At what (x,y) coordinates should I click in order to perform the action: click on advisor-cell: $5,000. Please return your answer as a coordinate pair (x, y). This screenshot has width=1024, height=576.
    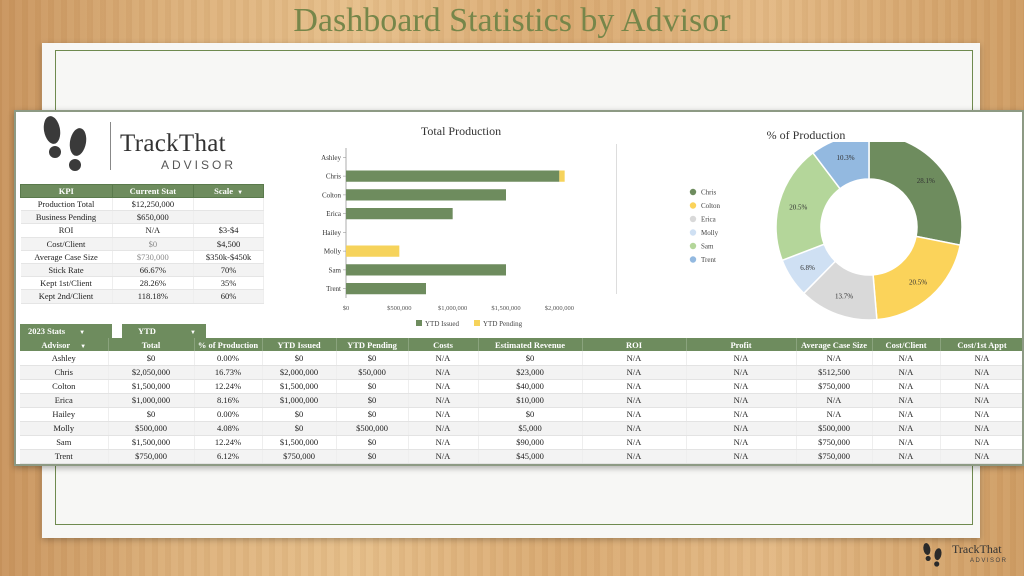
    Looking at the image, I should click on (530, 428).